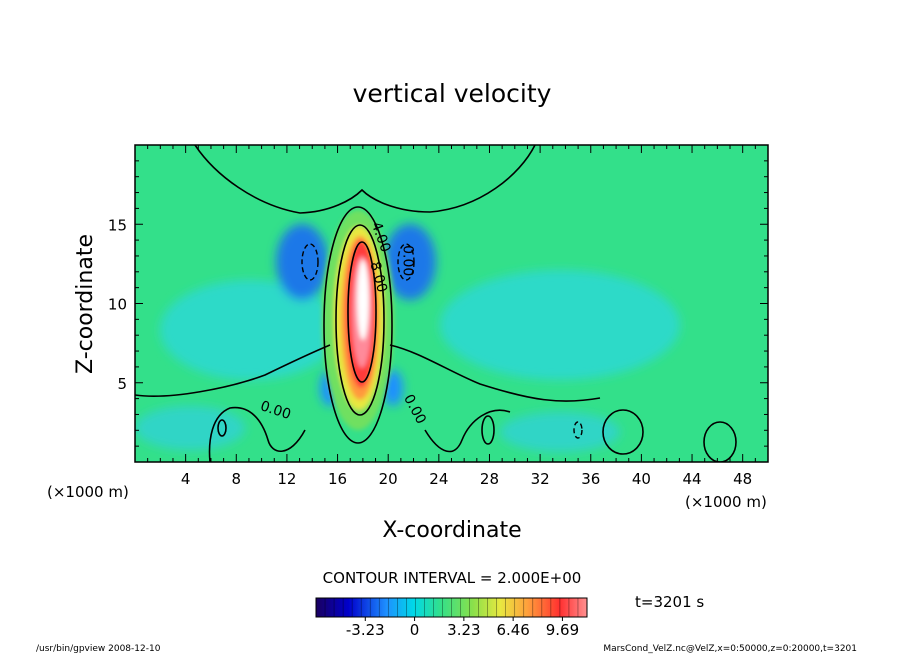 This screenshot has width=904, height=654. Describe the element at coordinates (742, 479) in the screenshot. I see `x-tick-label: 48` at that location.